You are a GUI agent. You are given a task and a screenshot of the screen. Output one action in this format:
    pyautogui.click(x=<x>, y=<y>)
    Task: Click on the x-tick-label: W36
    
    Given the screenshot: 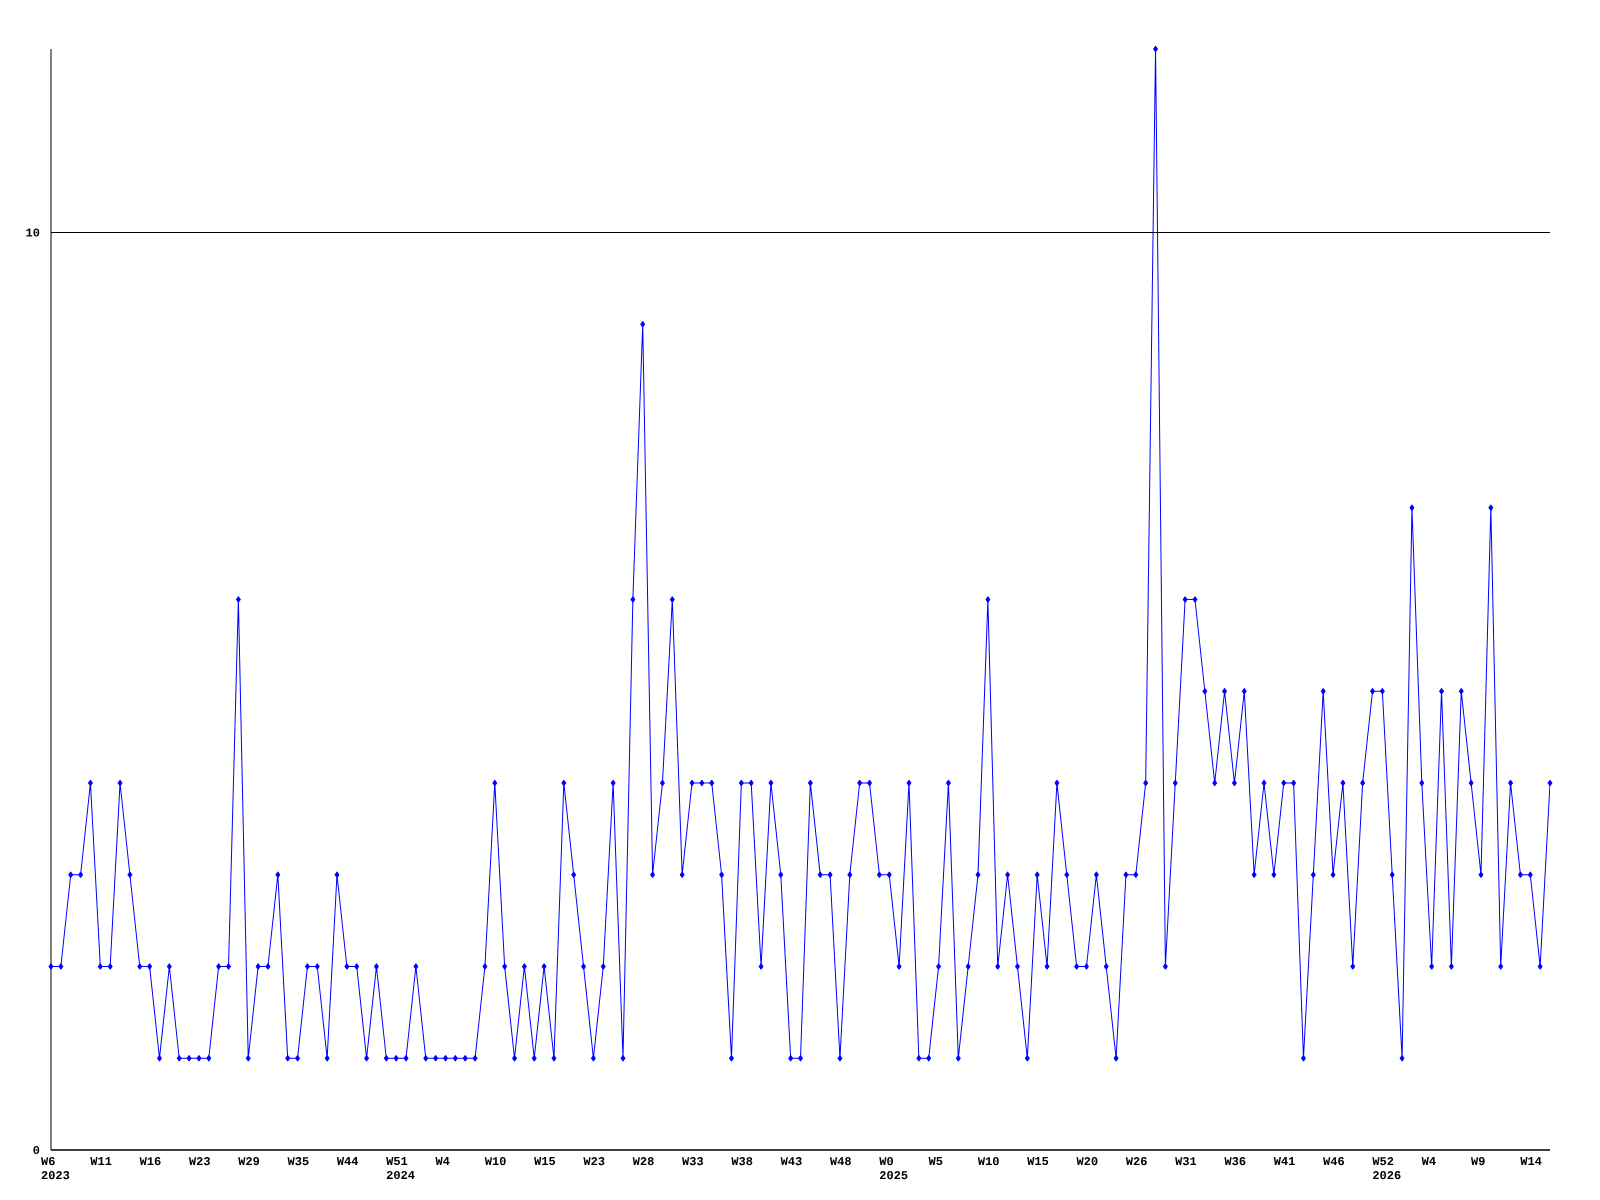 What is the action you would take?
    pyautogui.click(x=1235, y=1161)
    